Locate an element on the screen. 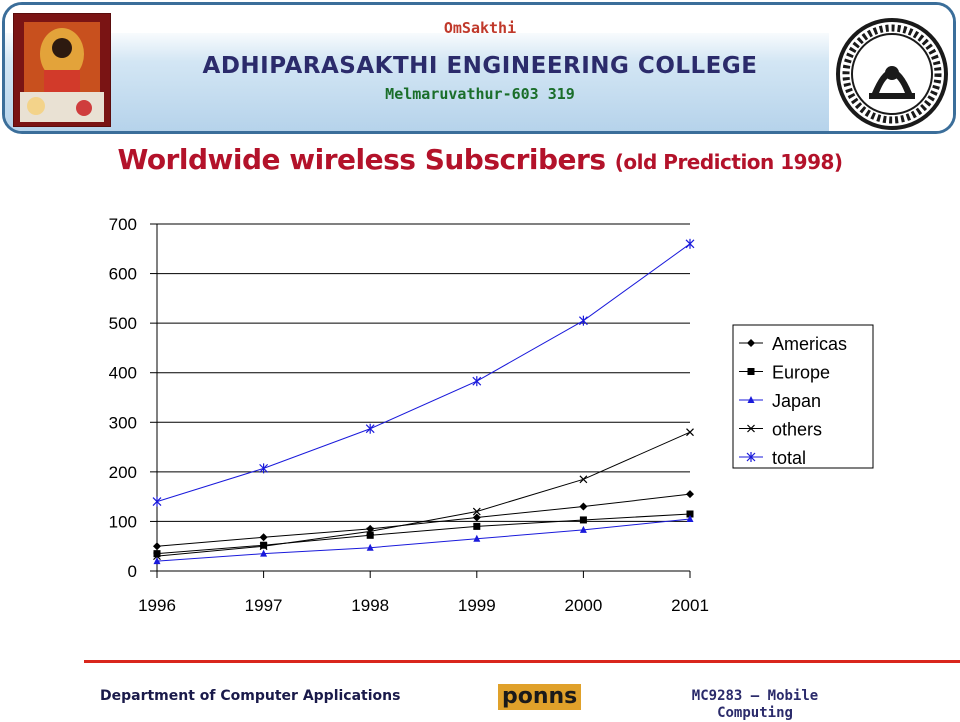 The image size is (960, 722). y-tick-label: 400 is located at coordinates (123, 373).